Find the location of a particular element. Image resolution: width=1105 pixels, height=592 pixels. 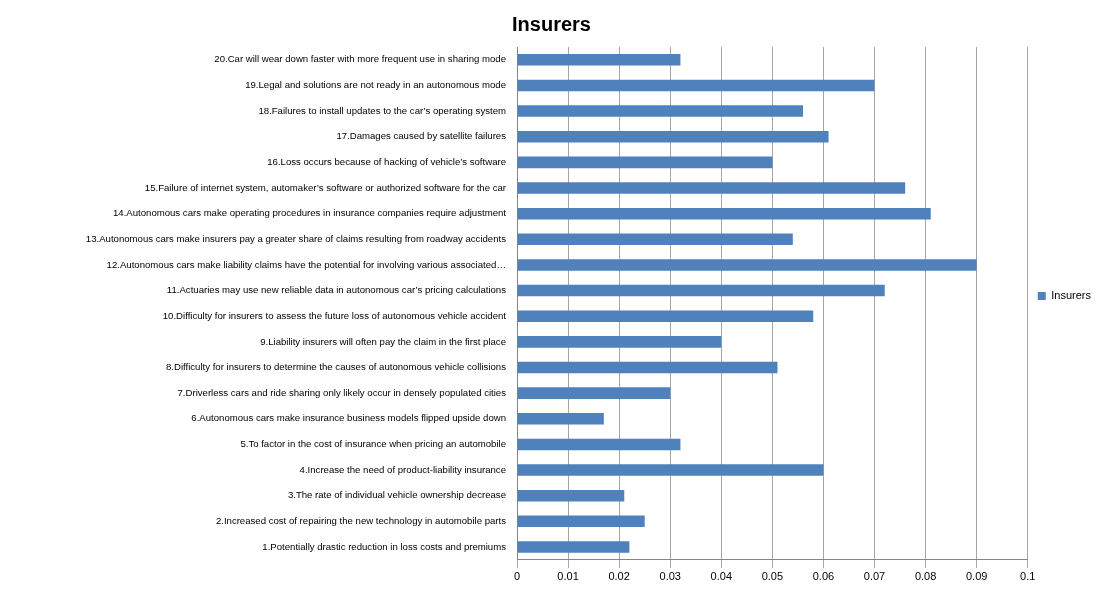

y-tick-label: 8.Difficulty for insurers to determine the causes of autonomous vehicle collisions is located at coordinates (336, 367).